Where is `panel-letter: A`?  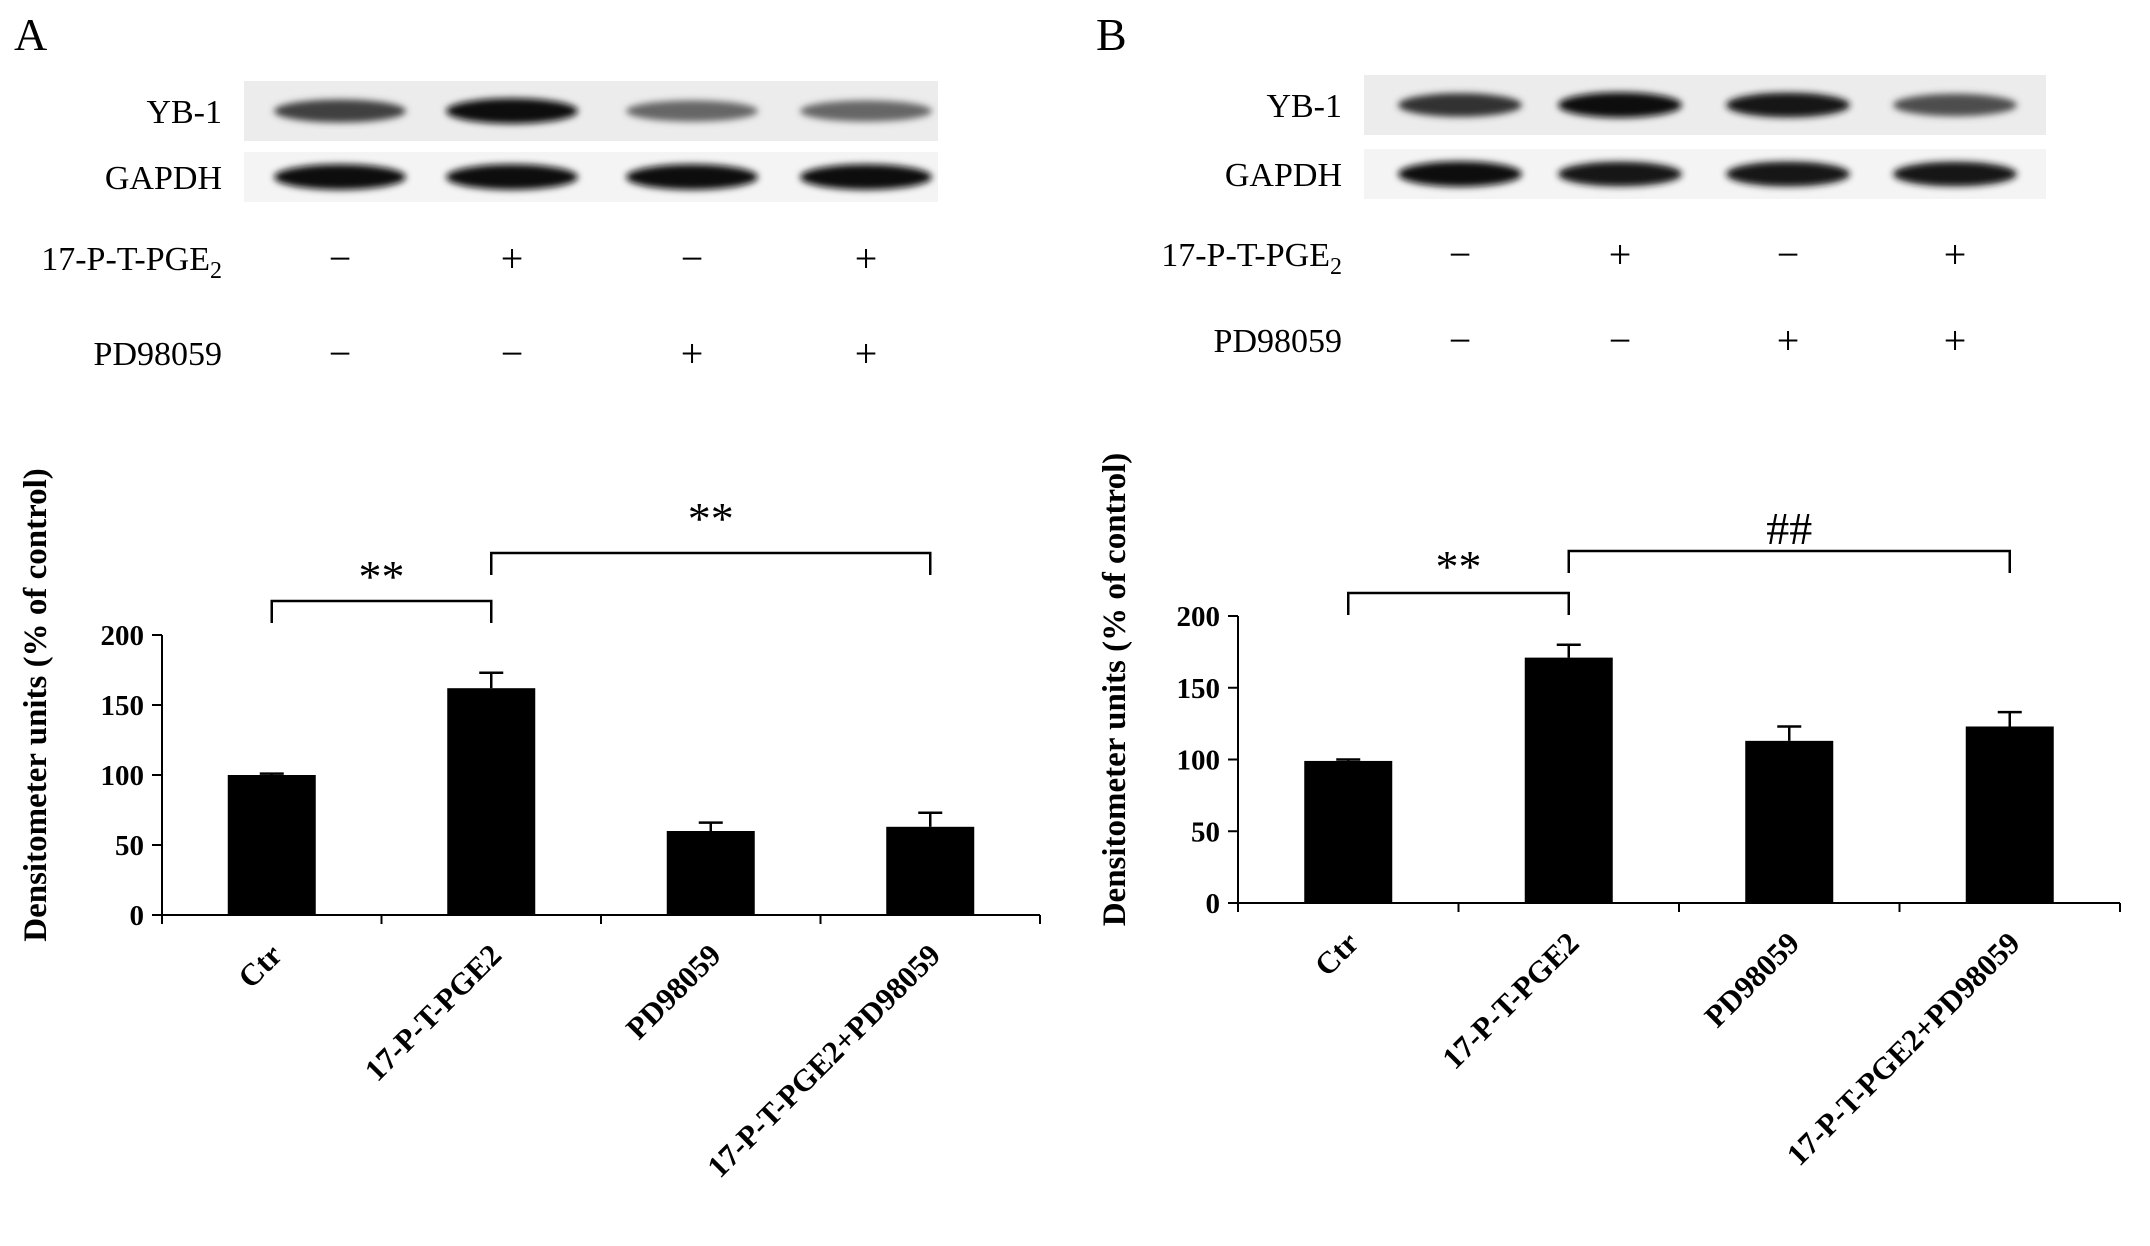
panel-letter: A is located at coordinates (30, 34).